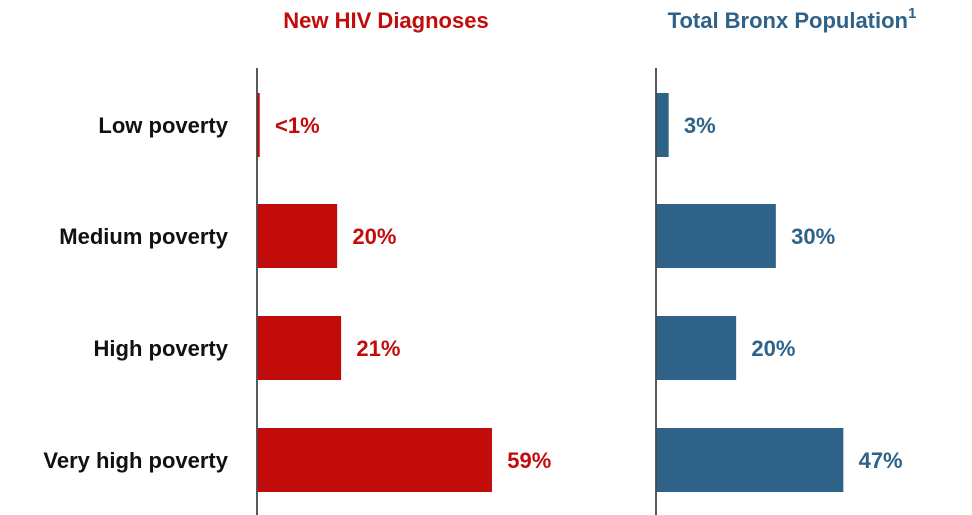 Image resolution: width=972 pixels, height=515 pixels. I want to click on value-label: 30%, so click(813, 236).